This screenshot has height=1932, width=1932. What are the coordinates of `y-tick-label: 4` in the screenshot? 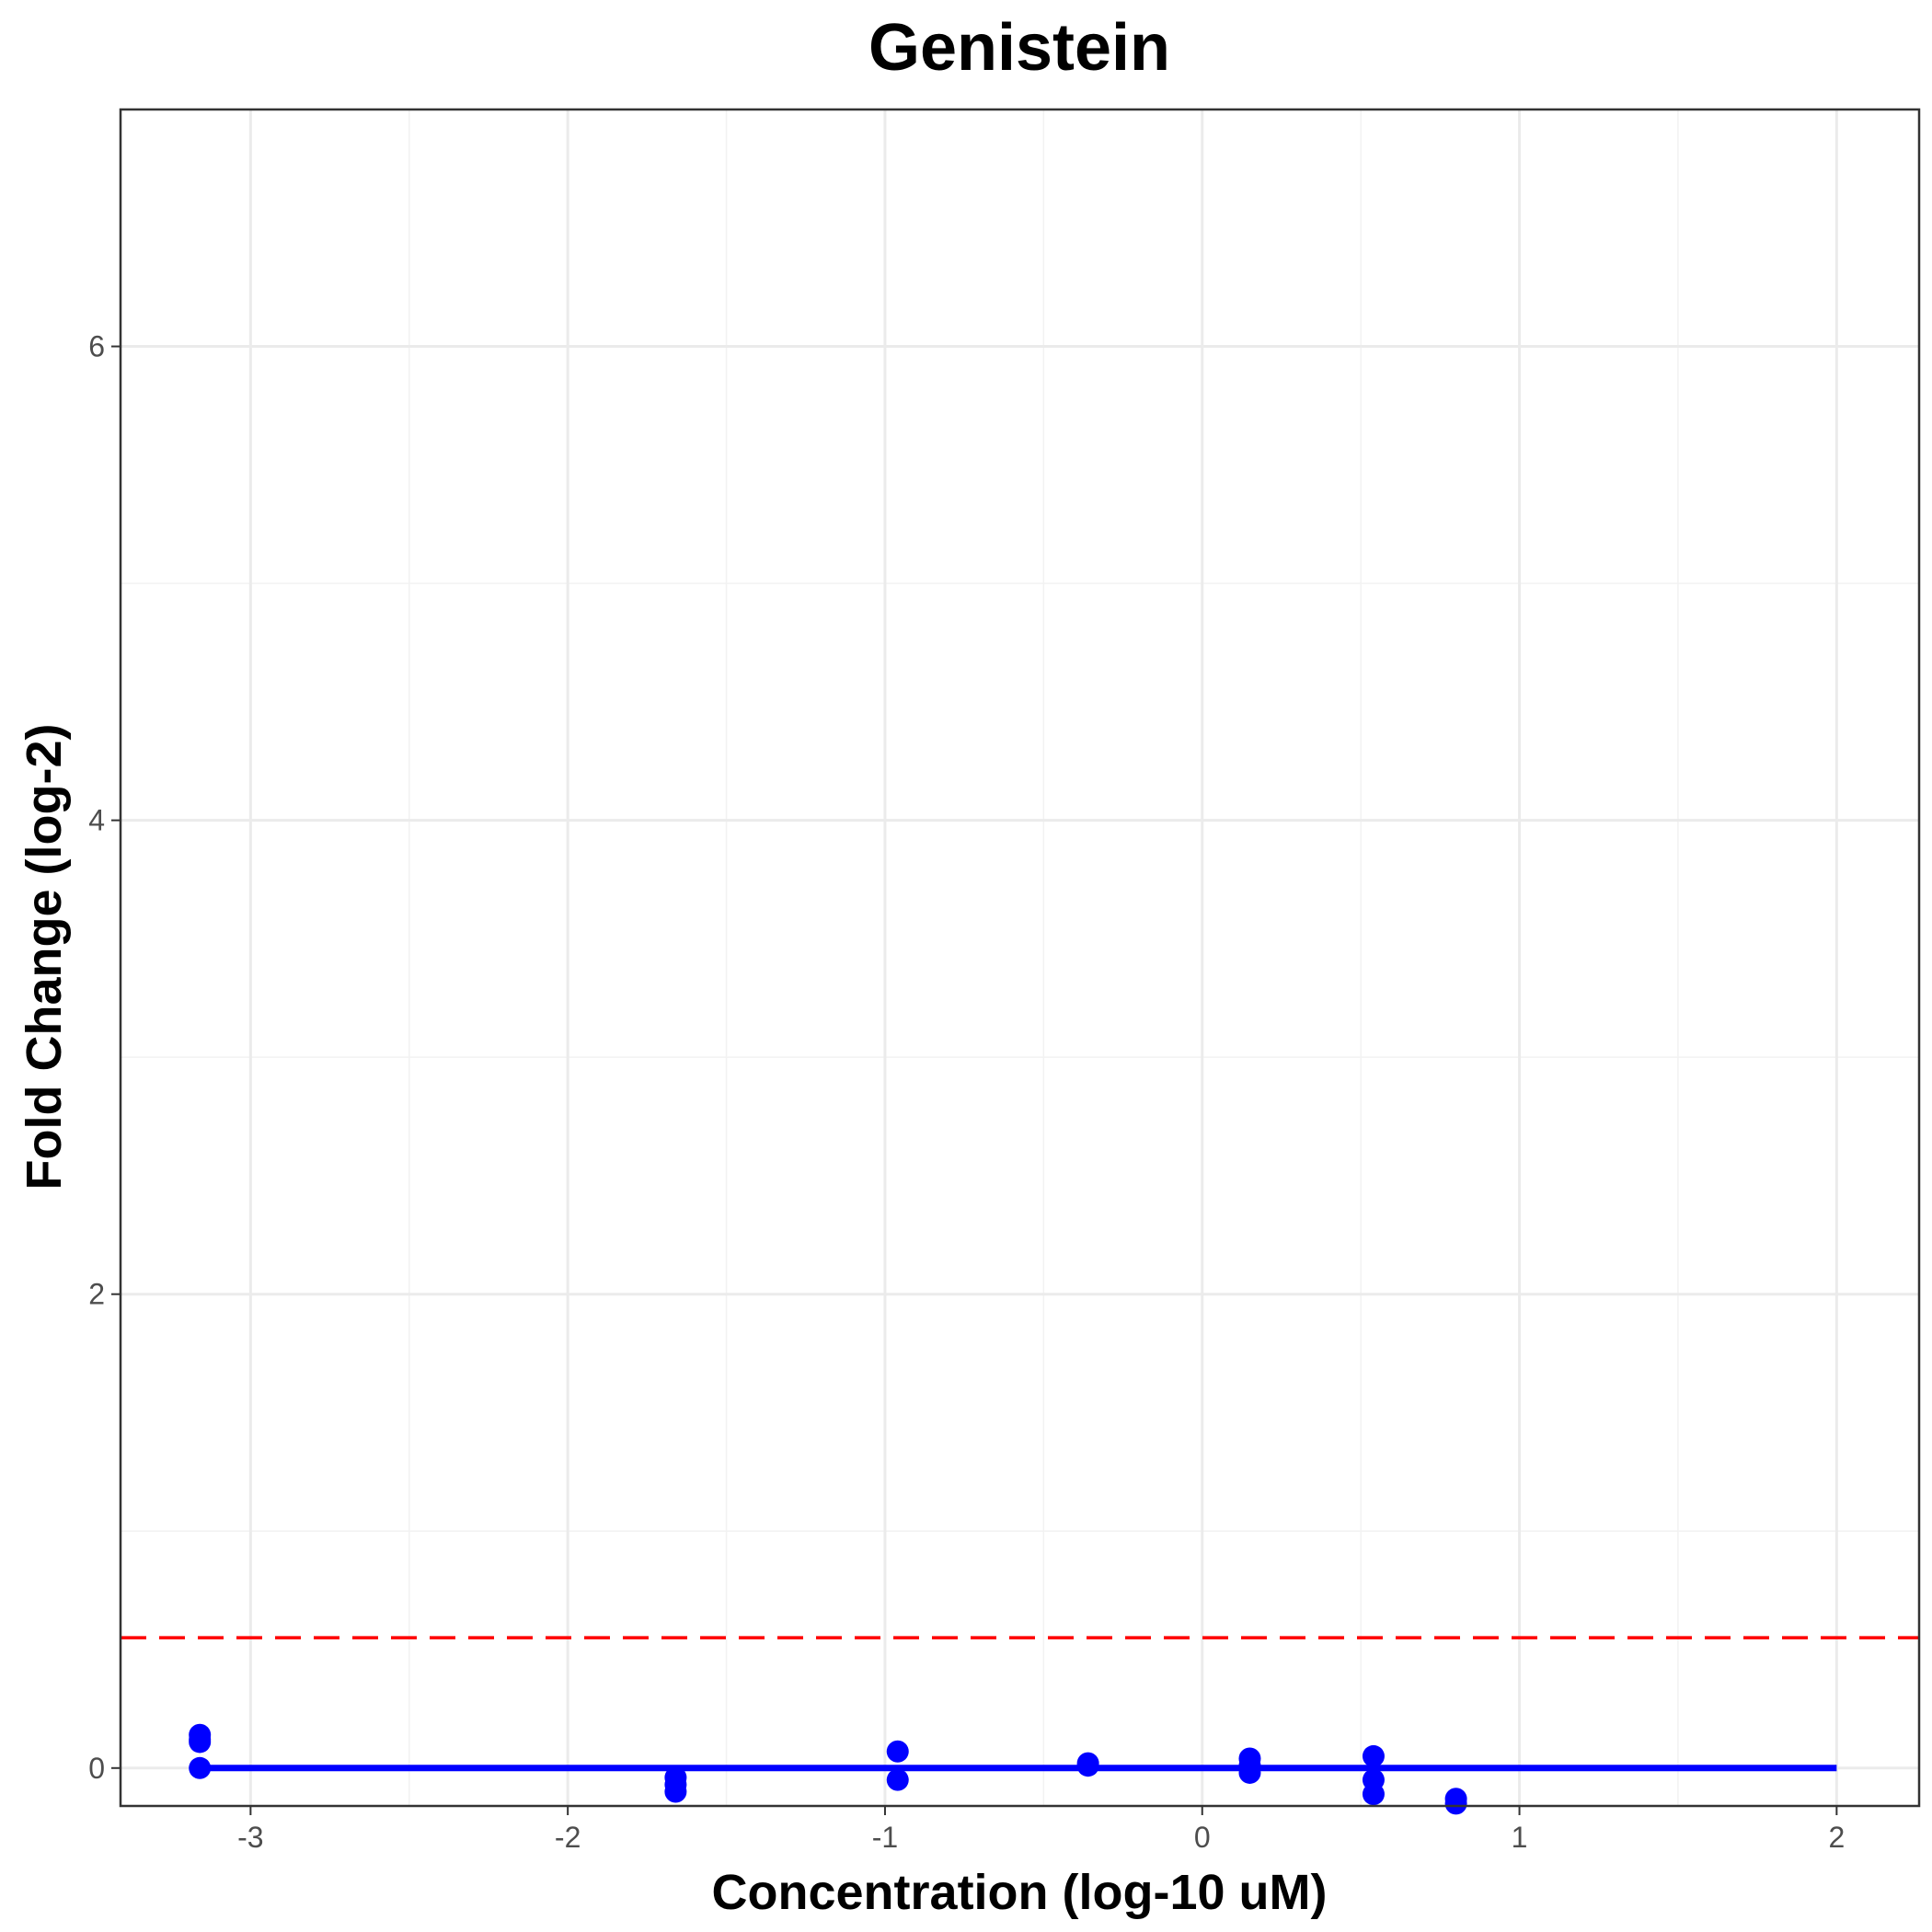 It's located at (96, 820).